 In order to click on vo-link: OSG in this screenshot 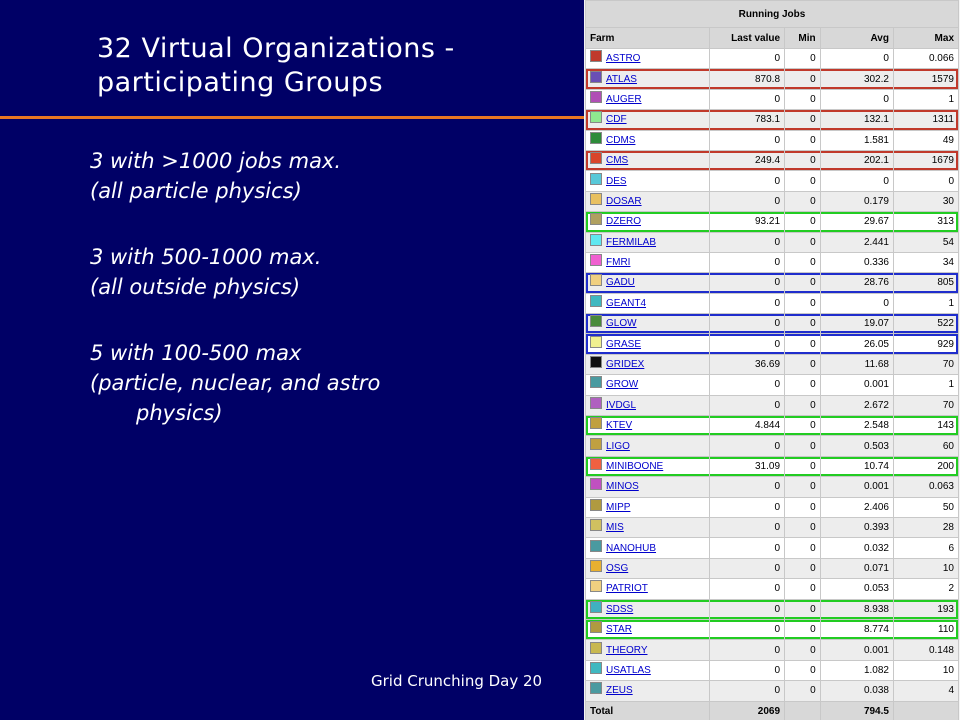, I will do `click(617, 568)`.